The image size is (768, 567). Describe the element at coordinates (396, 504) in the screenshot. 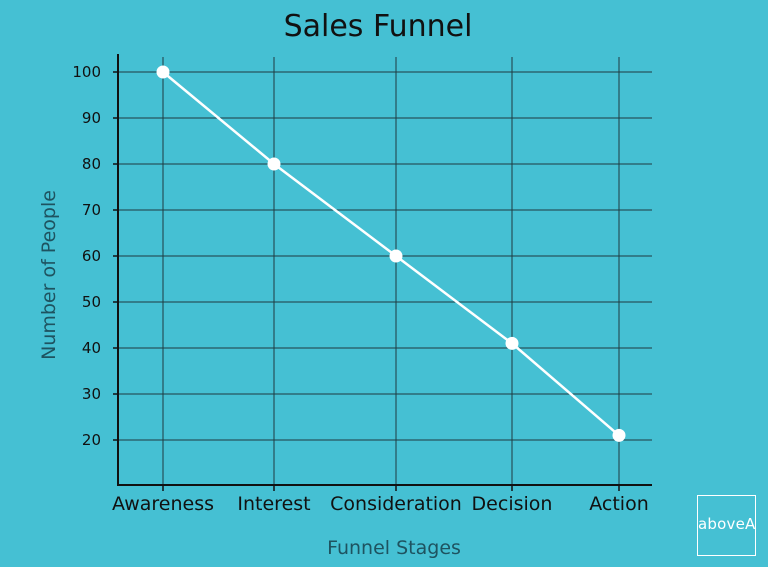

I see `x-tick-label: Consideration` at that location.